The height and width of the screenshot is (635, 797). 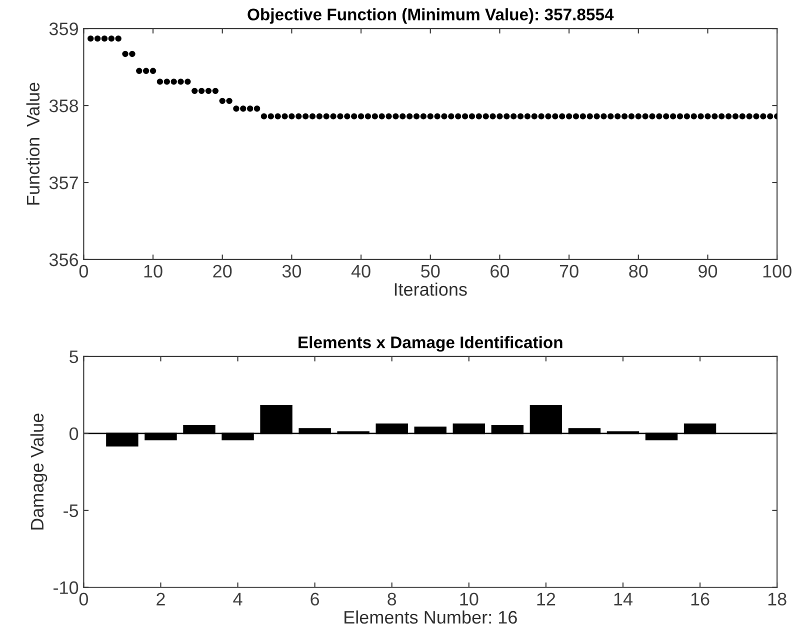 I want to click on x-tick-label: 6, so click(x=315, y=599).